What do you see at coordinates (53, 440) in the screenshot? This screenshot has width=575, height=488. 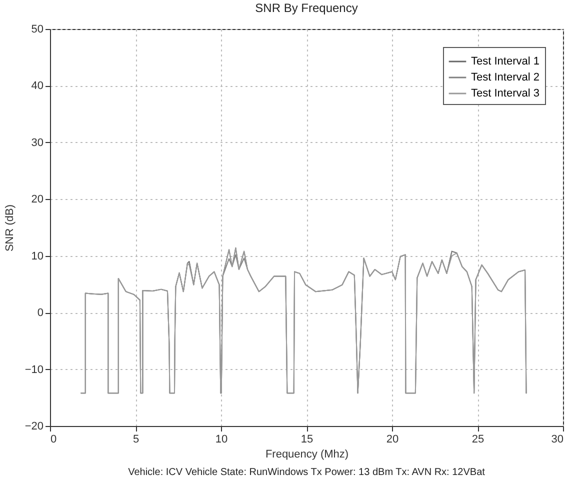 I see `x-tick-label: 0` at bounding box center [53, 440].